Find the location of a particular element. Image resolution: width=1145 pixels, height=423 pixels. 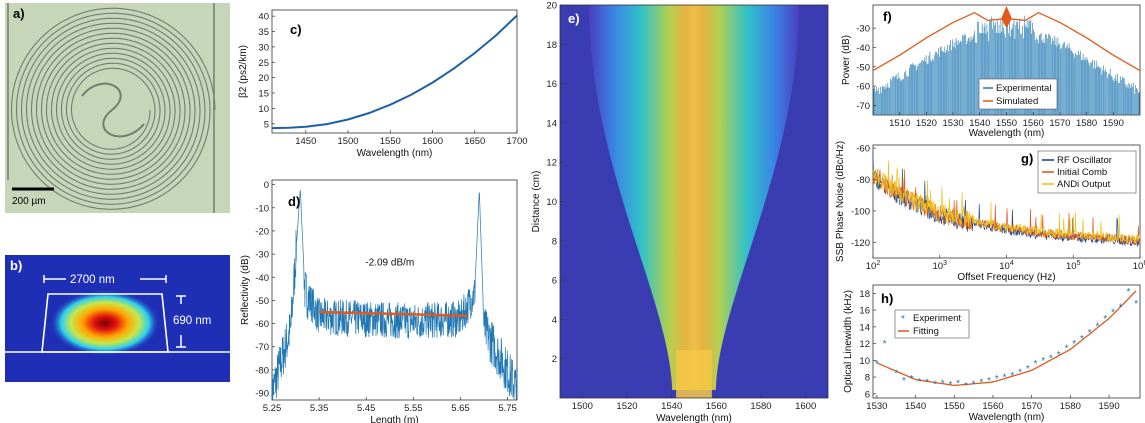

d-y-tick-label: -70 is located at coordinates (262, 347).